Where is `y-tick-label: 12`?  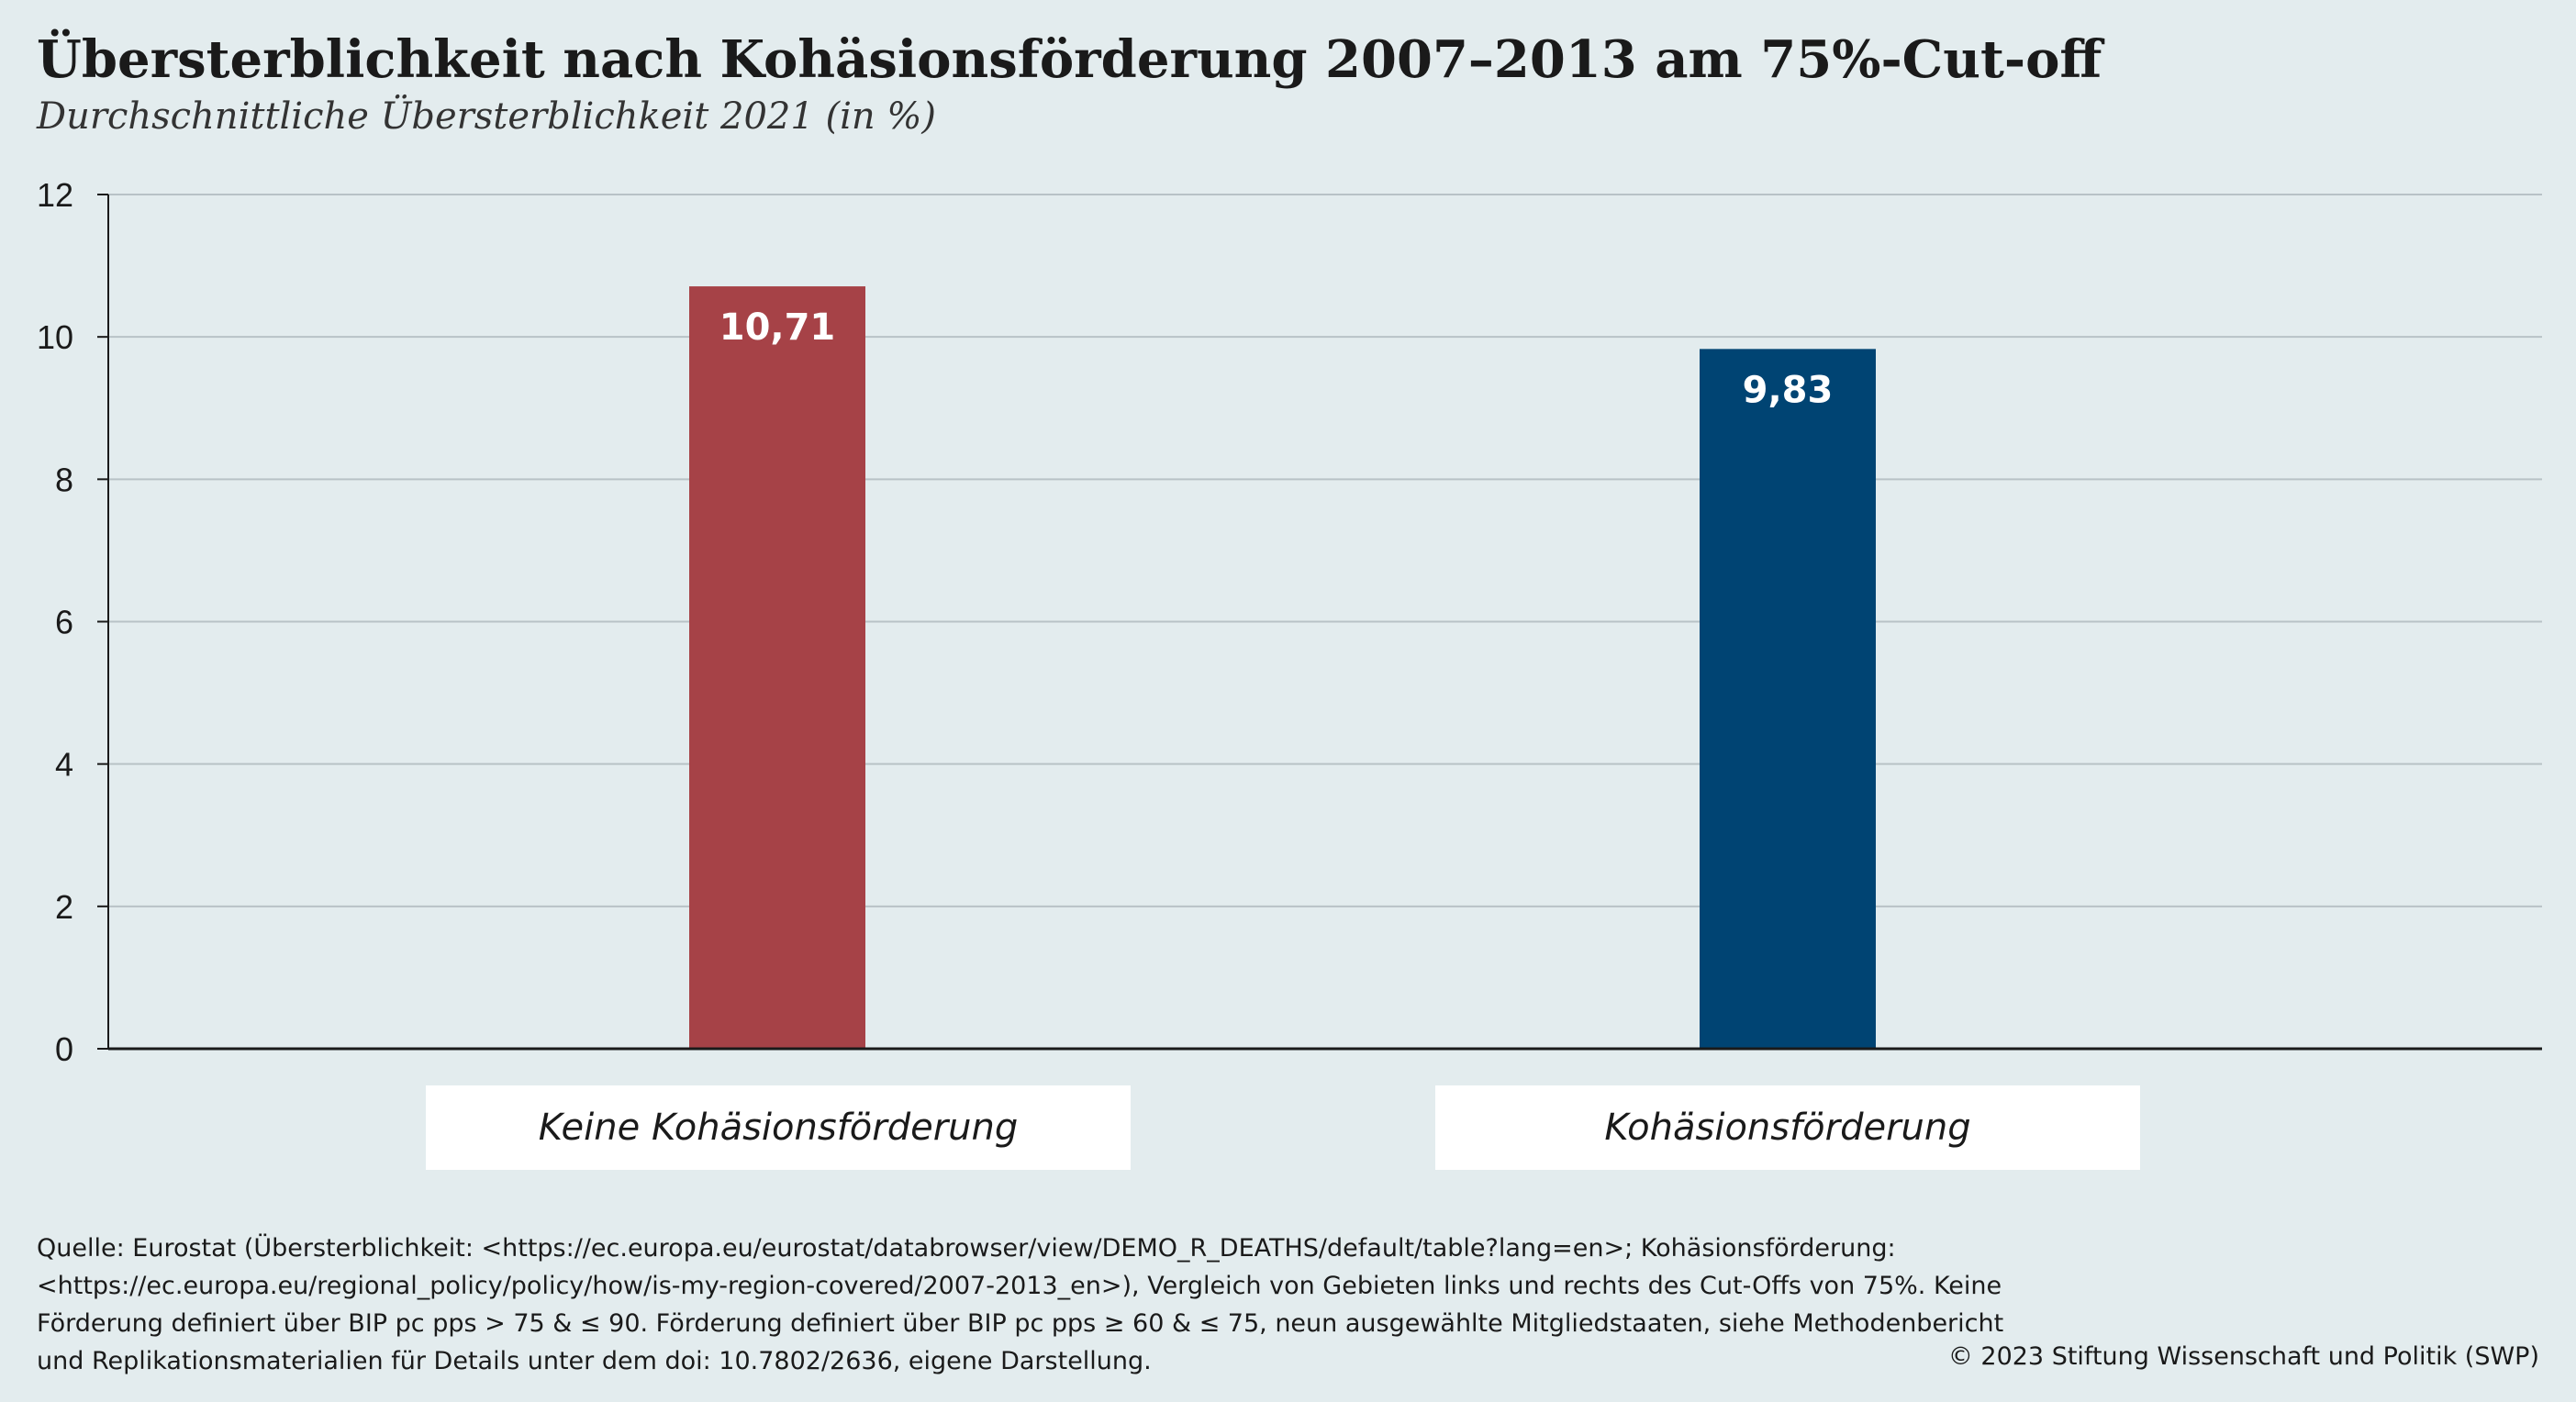
y-tick-label: 12 is located at coordinates (55, 195).